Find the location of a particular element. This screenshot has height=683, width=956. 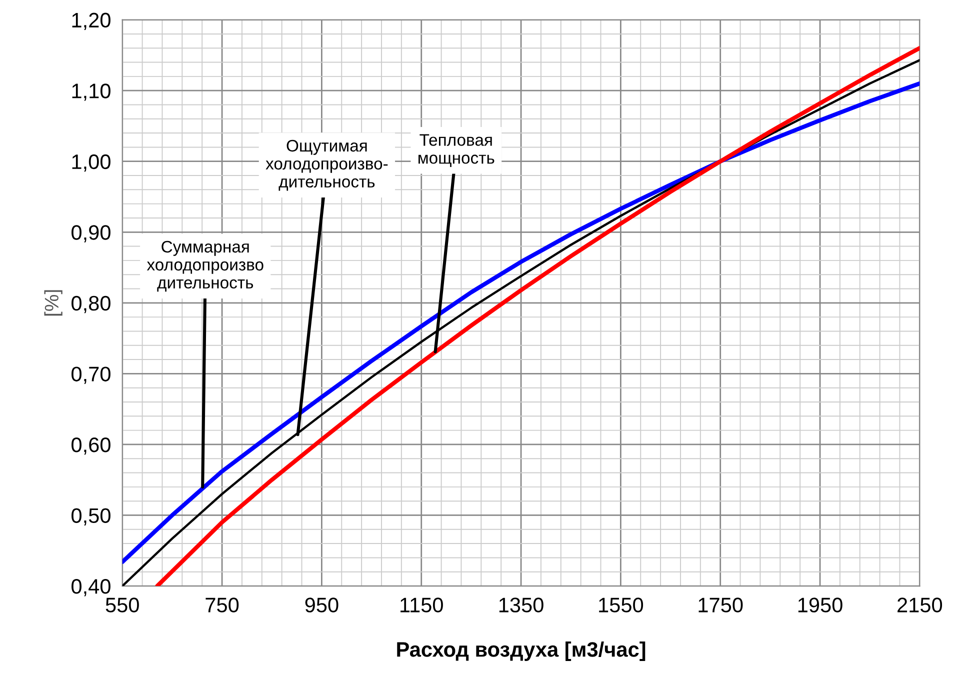

y-tick-label: 0,50 is located at coordinates (91, 517).